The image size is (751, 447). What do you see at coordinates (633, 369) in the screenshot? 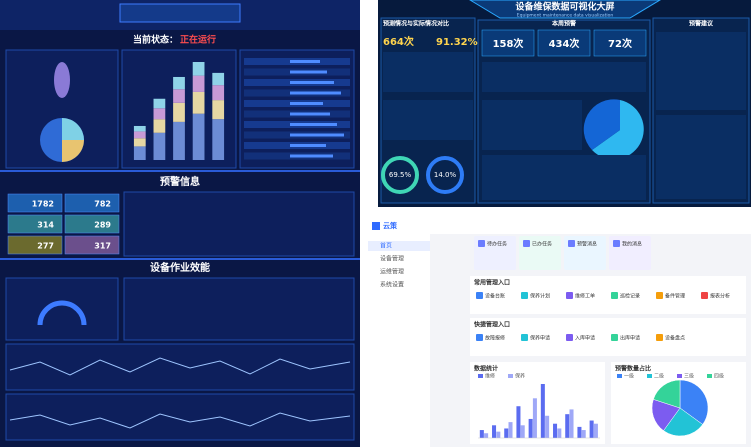
I see `chart-title: 预警数量占比` at bounding box center [633, 369].